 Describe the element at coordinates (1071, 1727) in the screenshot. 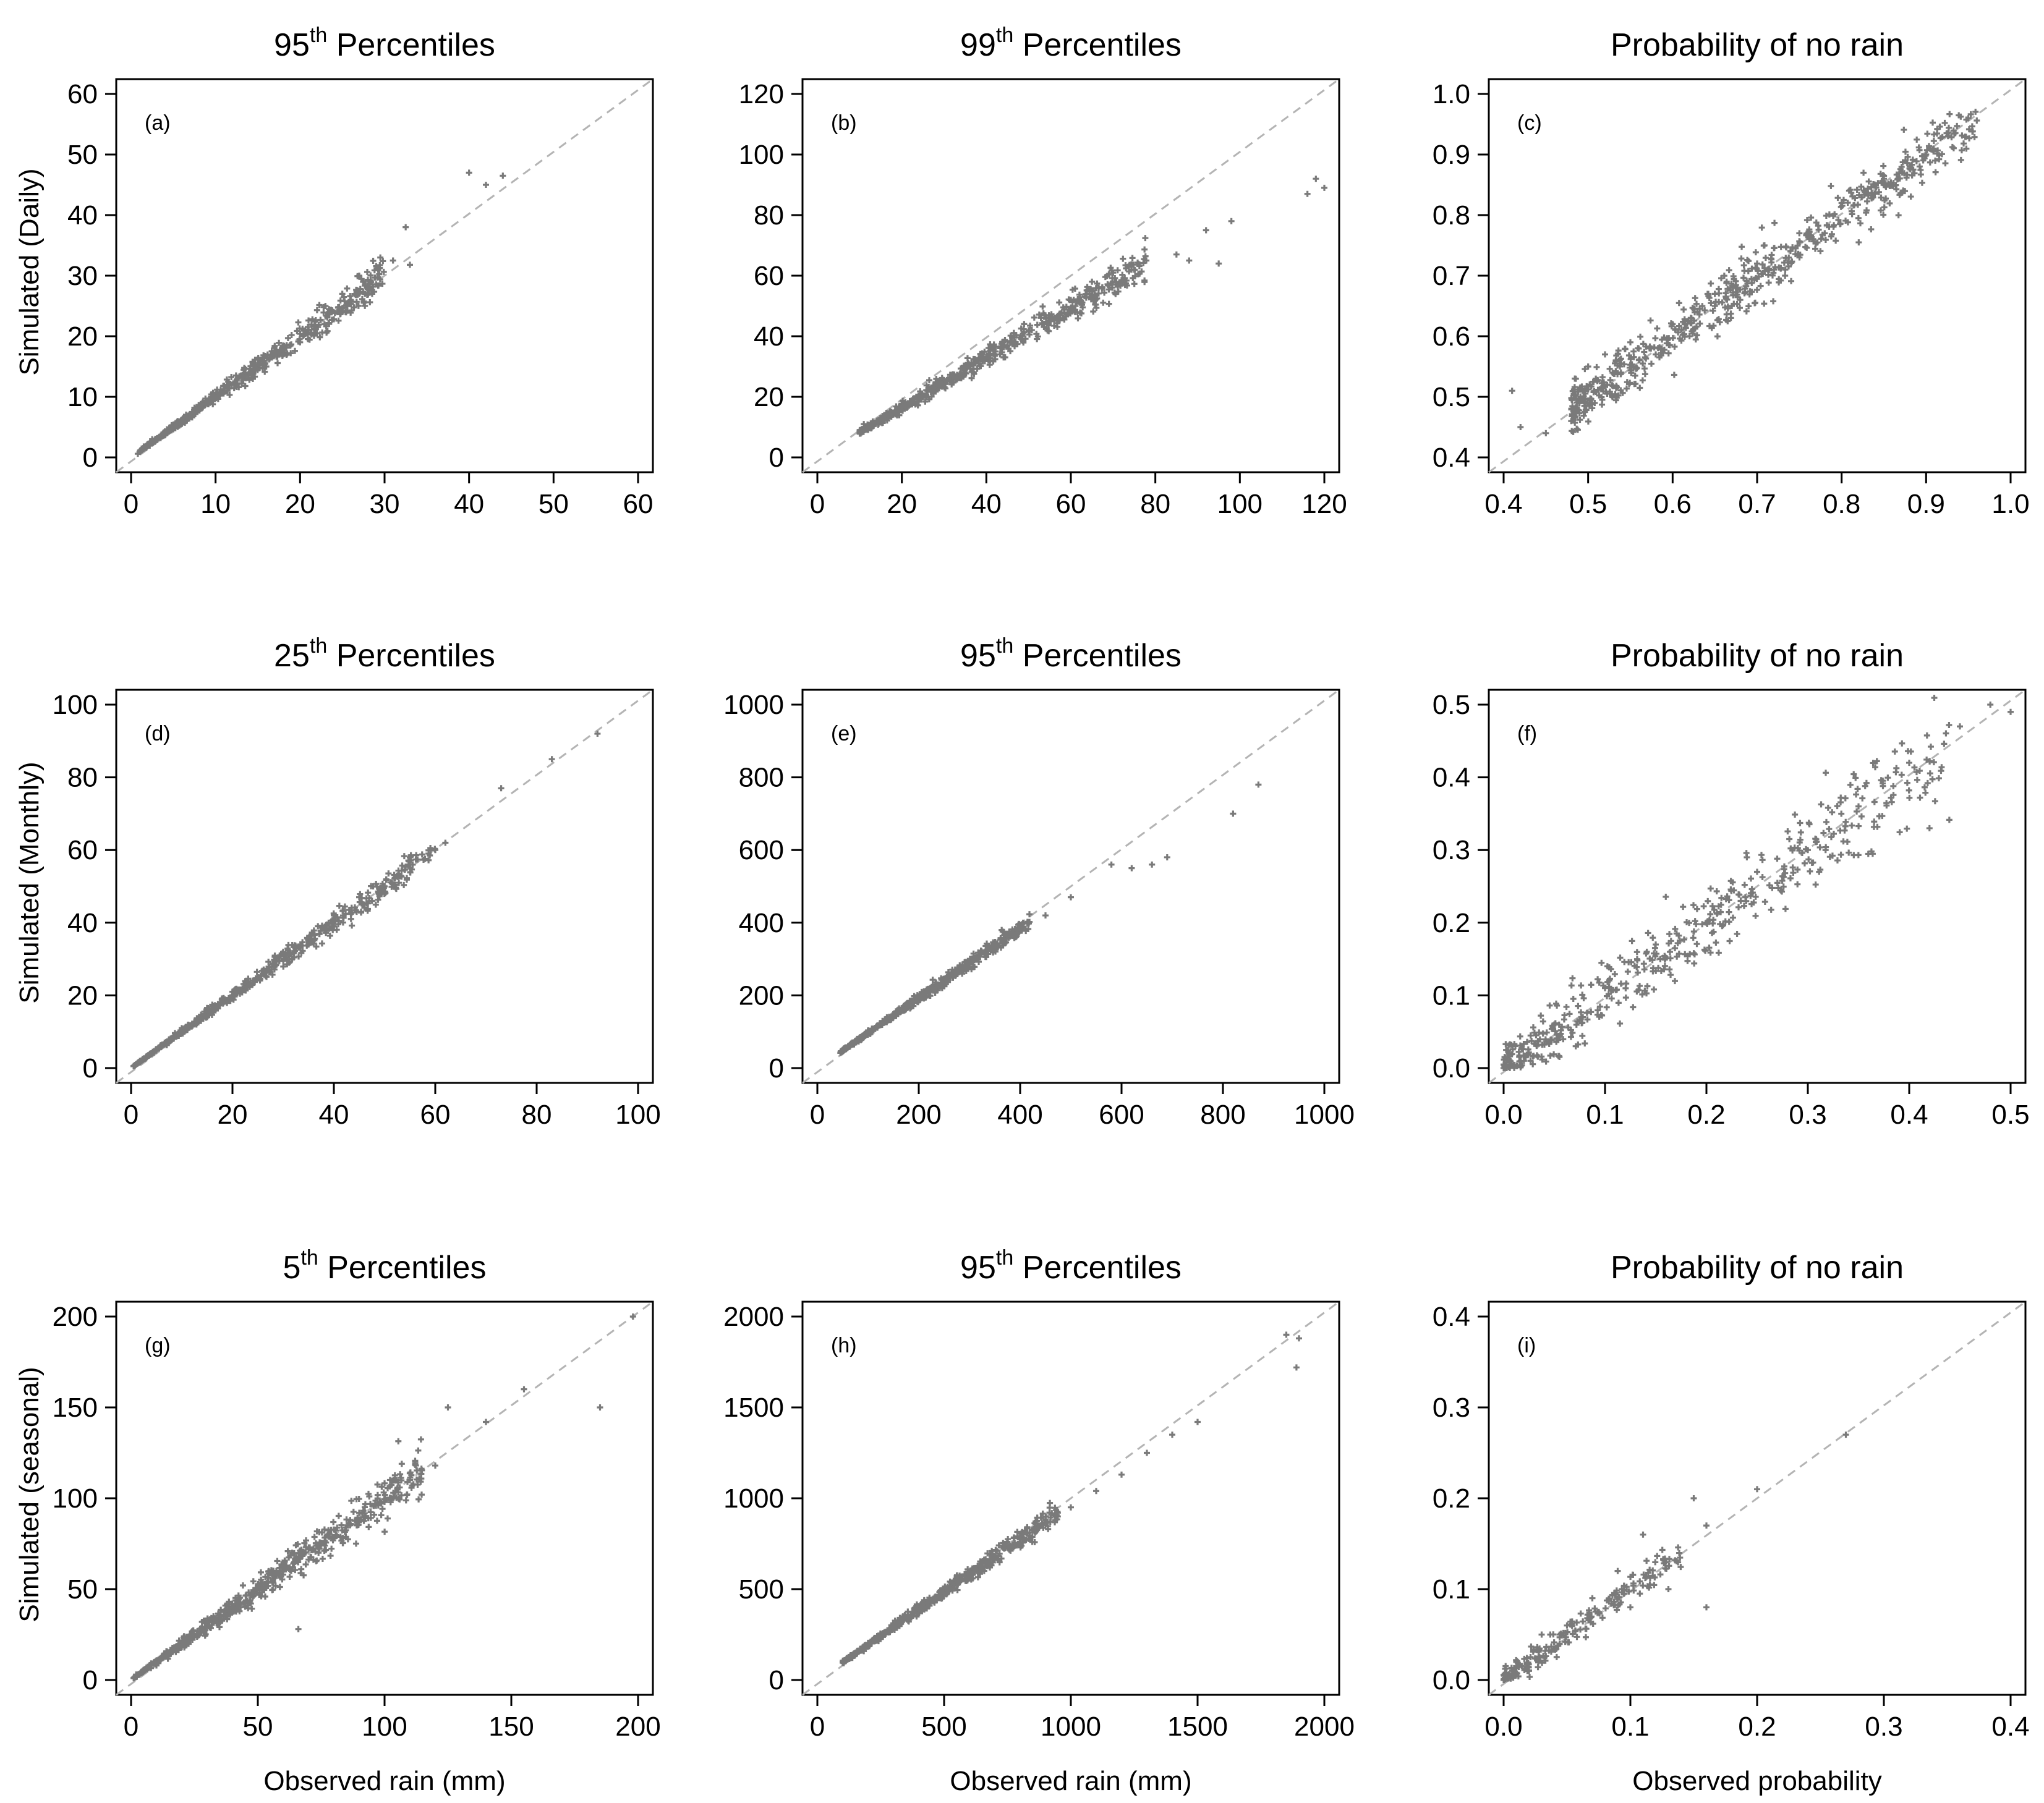

I see `x-tick-label: 1000` at that location.